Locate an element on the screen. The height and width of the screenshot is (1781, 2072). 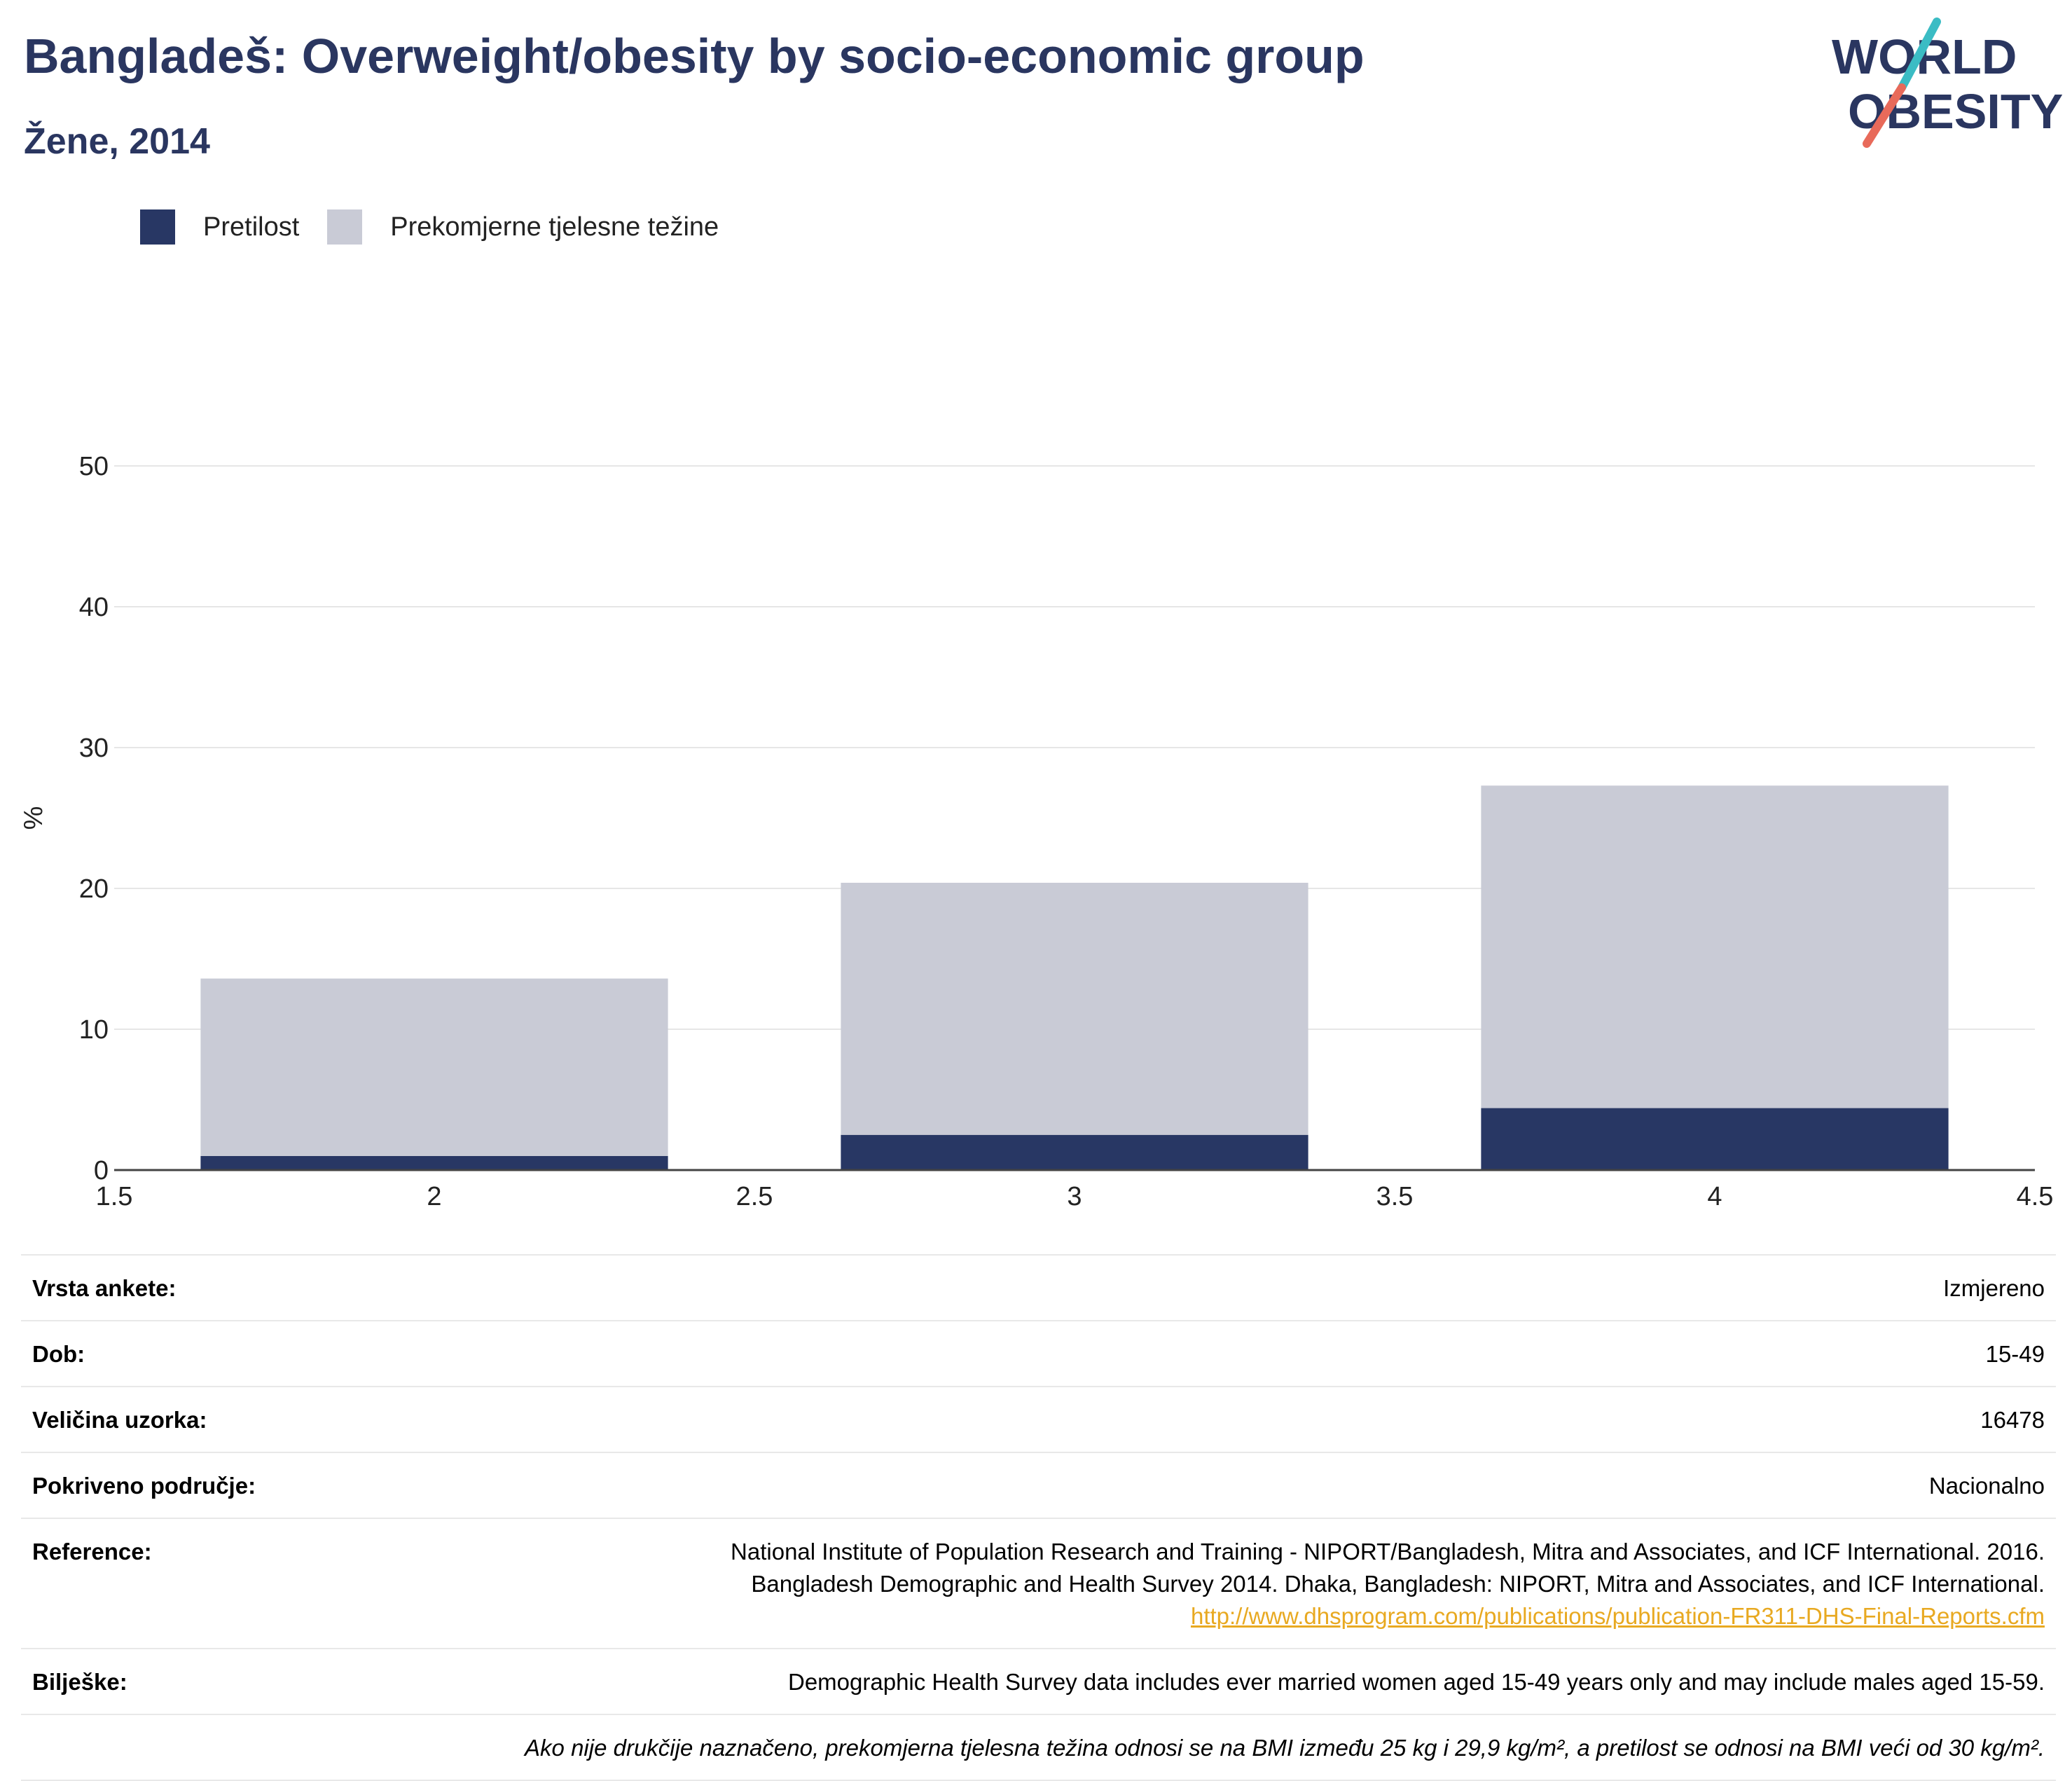
logo-slash-top is located at coordinates (1920, 55).